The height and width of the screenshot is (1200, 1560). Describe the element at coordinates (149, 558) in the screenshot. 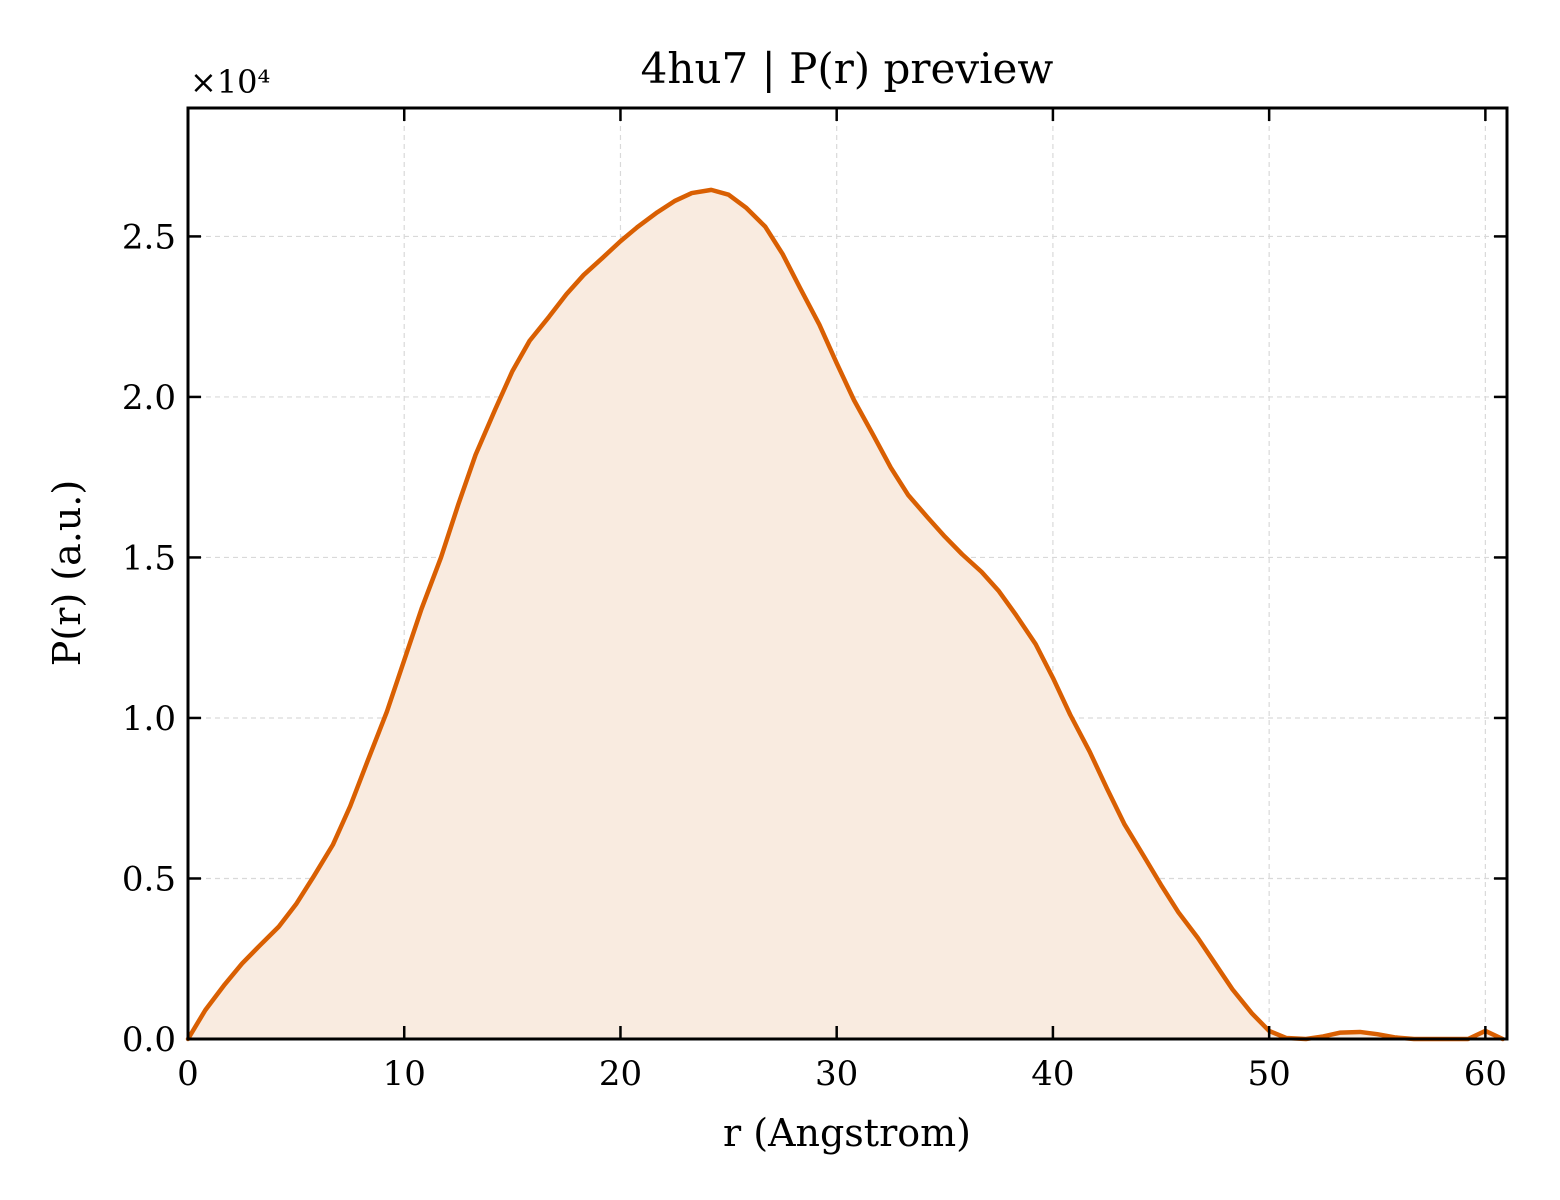

I see `y-tick-label: 1.5` at that location.